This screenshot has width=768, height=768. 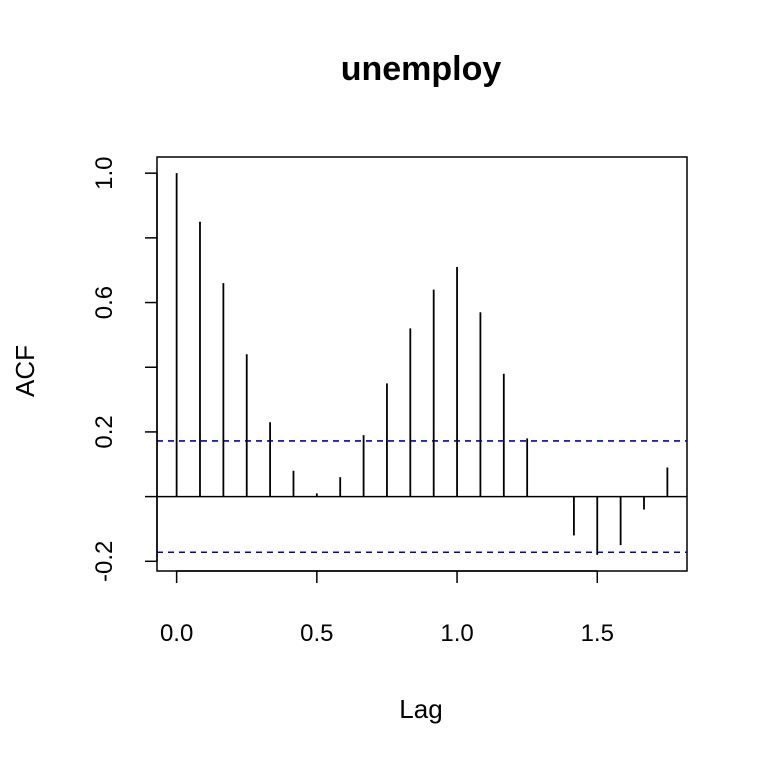 What do you see at coordinates (316, 633) in the screenshot?
I see `x-tick-label: 0.5` at bounding box center [316, 633].